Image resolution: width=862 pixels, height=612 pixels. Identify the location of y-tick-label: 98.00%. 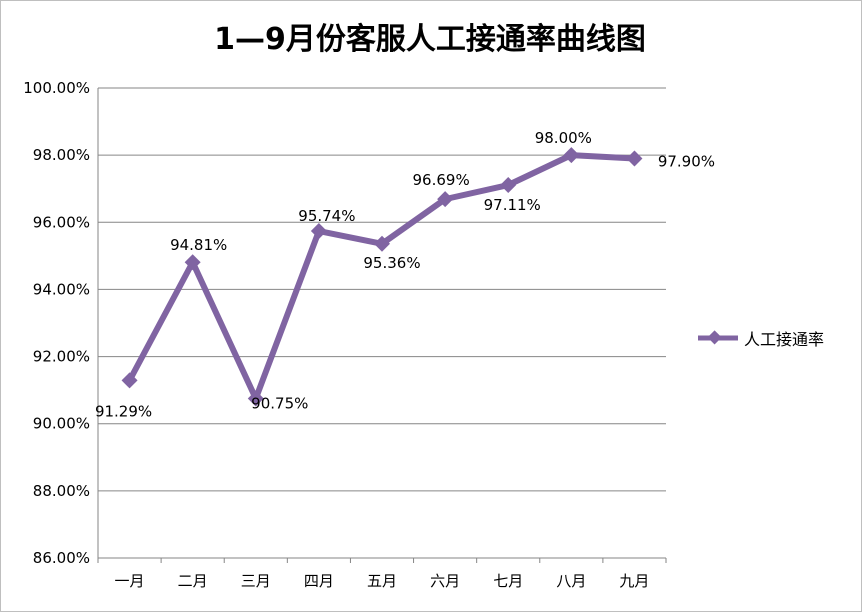
(61, 155).